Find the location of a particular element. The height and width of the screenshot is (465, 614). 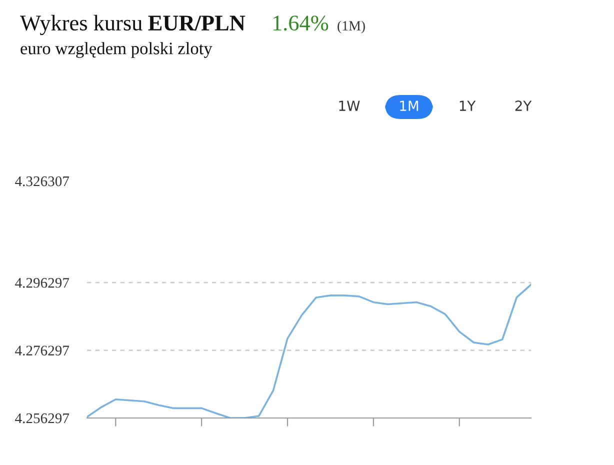

text: 1W is located at coordinates (349, 105).